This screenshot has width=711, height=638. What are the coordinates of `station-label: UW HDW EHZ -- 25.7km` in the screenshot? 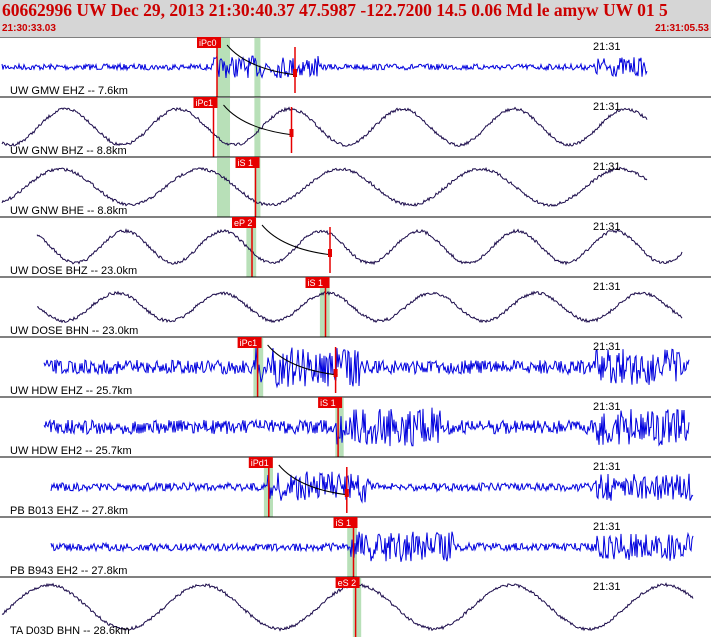 It's located at (71, 391).